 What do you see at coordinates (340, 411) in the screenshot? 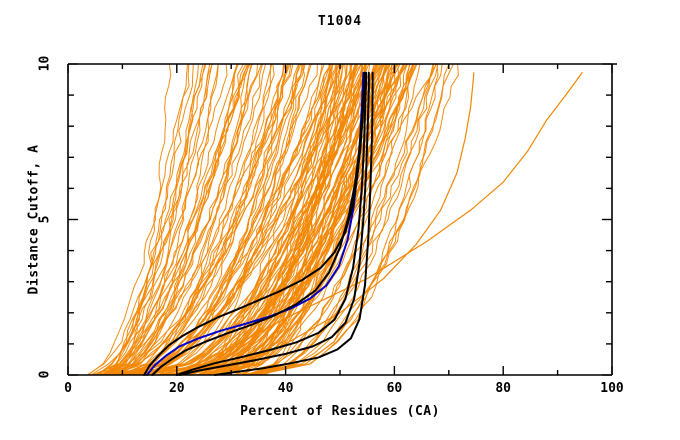
I see `x-axis-title: Percent of Residues (CA)` at bounding box center [340, 411].